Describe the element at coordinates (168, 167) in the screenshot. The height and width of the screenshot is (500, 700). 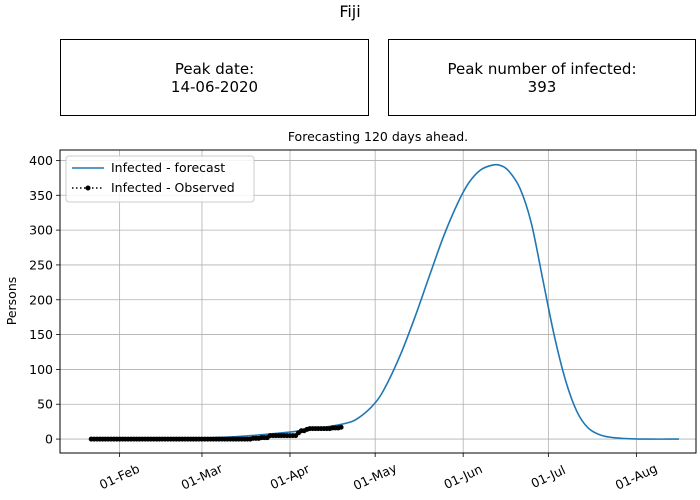
I see `legend-forecast-label: Infected - forecast` at that location.